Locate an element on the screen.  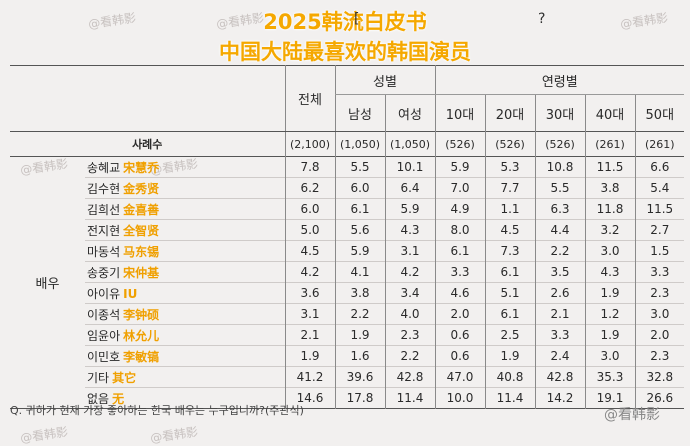
actor-name-kr: 기타 is located at coordinates (98, 377).